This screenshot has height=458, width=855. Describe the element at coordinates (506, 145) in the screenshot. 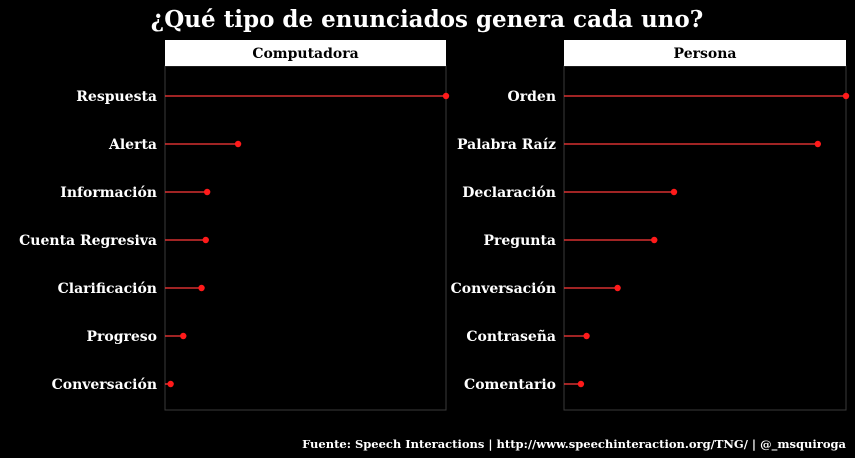

I see `category-label: Palabra Raíz` at that location.